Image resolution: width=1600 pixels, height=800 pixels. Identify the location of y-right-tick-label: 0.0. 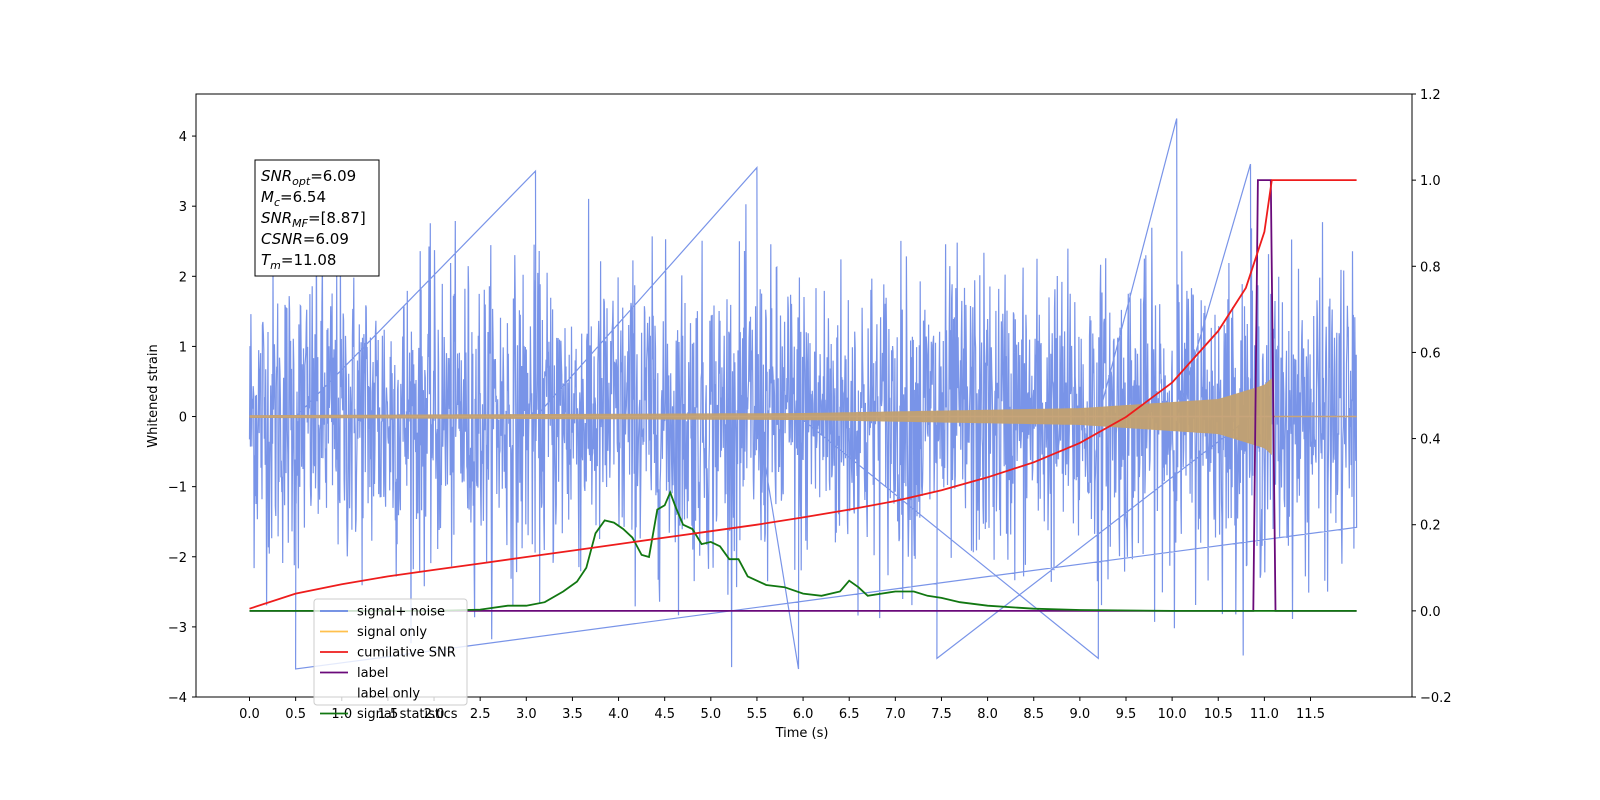
(1430, 612).